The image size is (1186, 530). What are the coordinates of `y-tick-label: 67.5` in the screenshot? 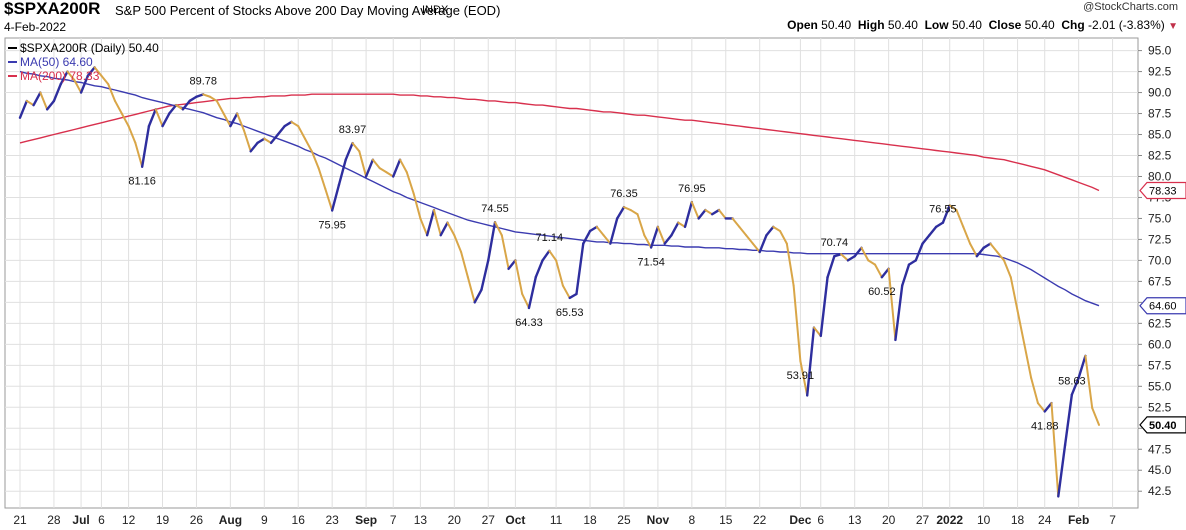 It's located at (1160, 281).